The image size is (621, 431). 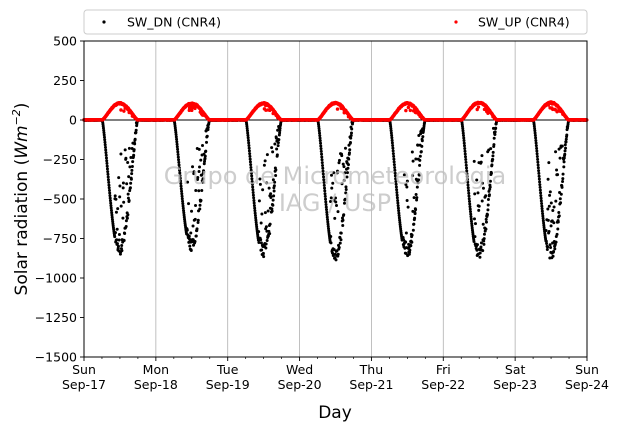 I want to click on y-tick-label: −1000, so click(x=56, y=278).